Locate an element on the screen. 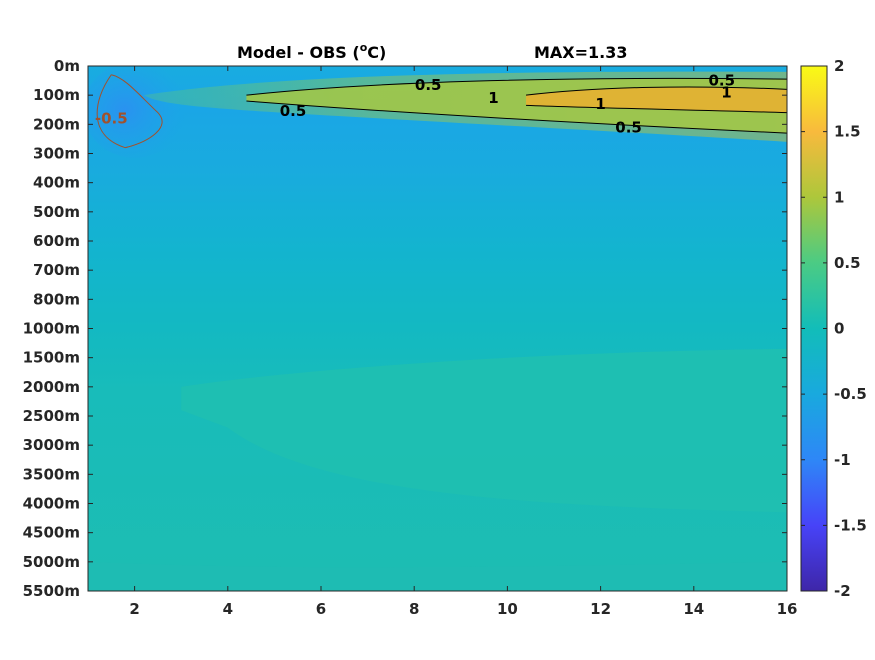 Image resolution: width=875 pixels, height=660 pixels. y-tick-label: 700m is located at coordinates (56, 270).